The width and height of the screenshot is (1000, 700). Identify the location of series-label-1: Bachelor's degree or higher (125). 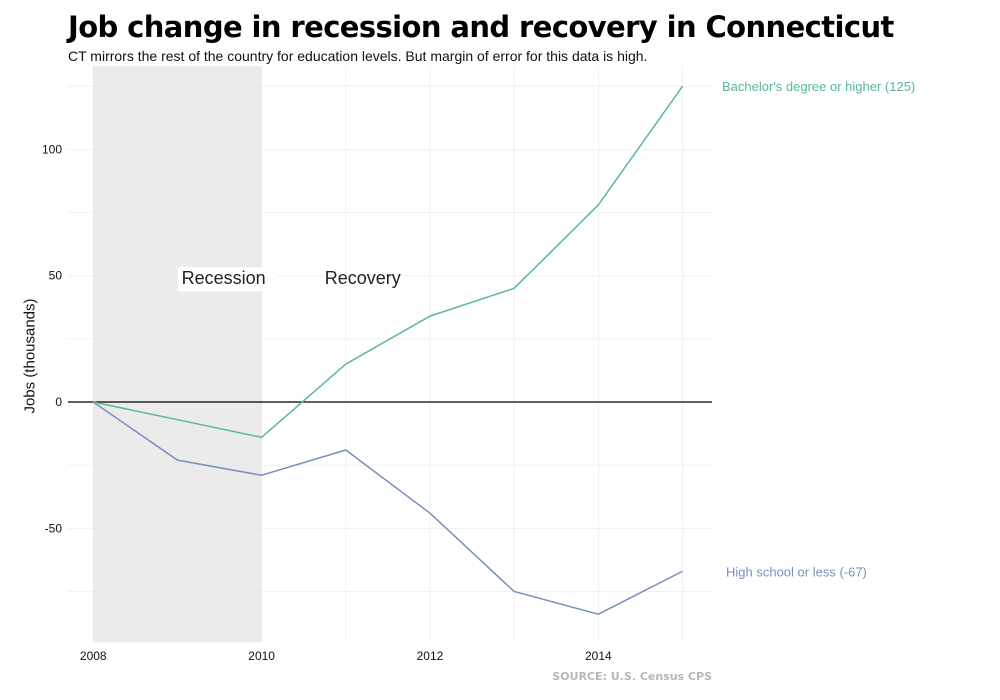
(818, 86).